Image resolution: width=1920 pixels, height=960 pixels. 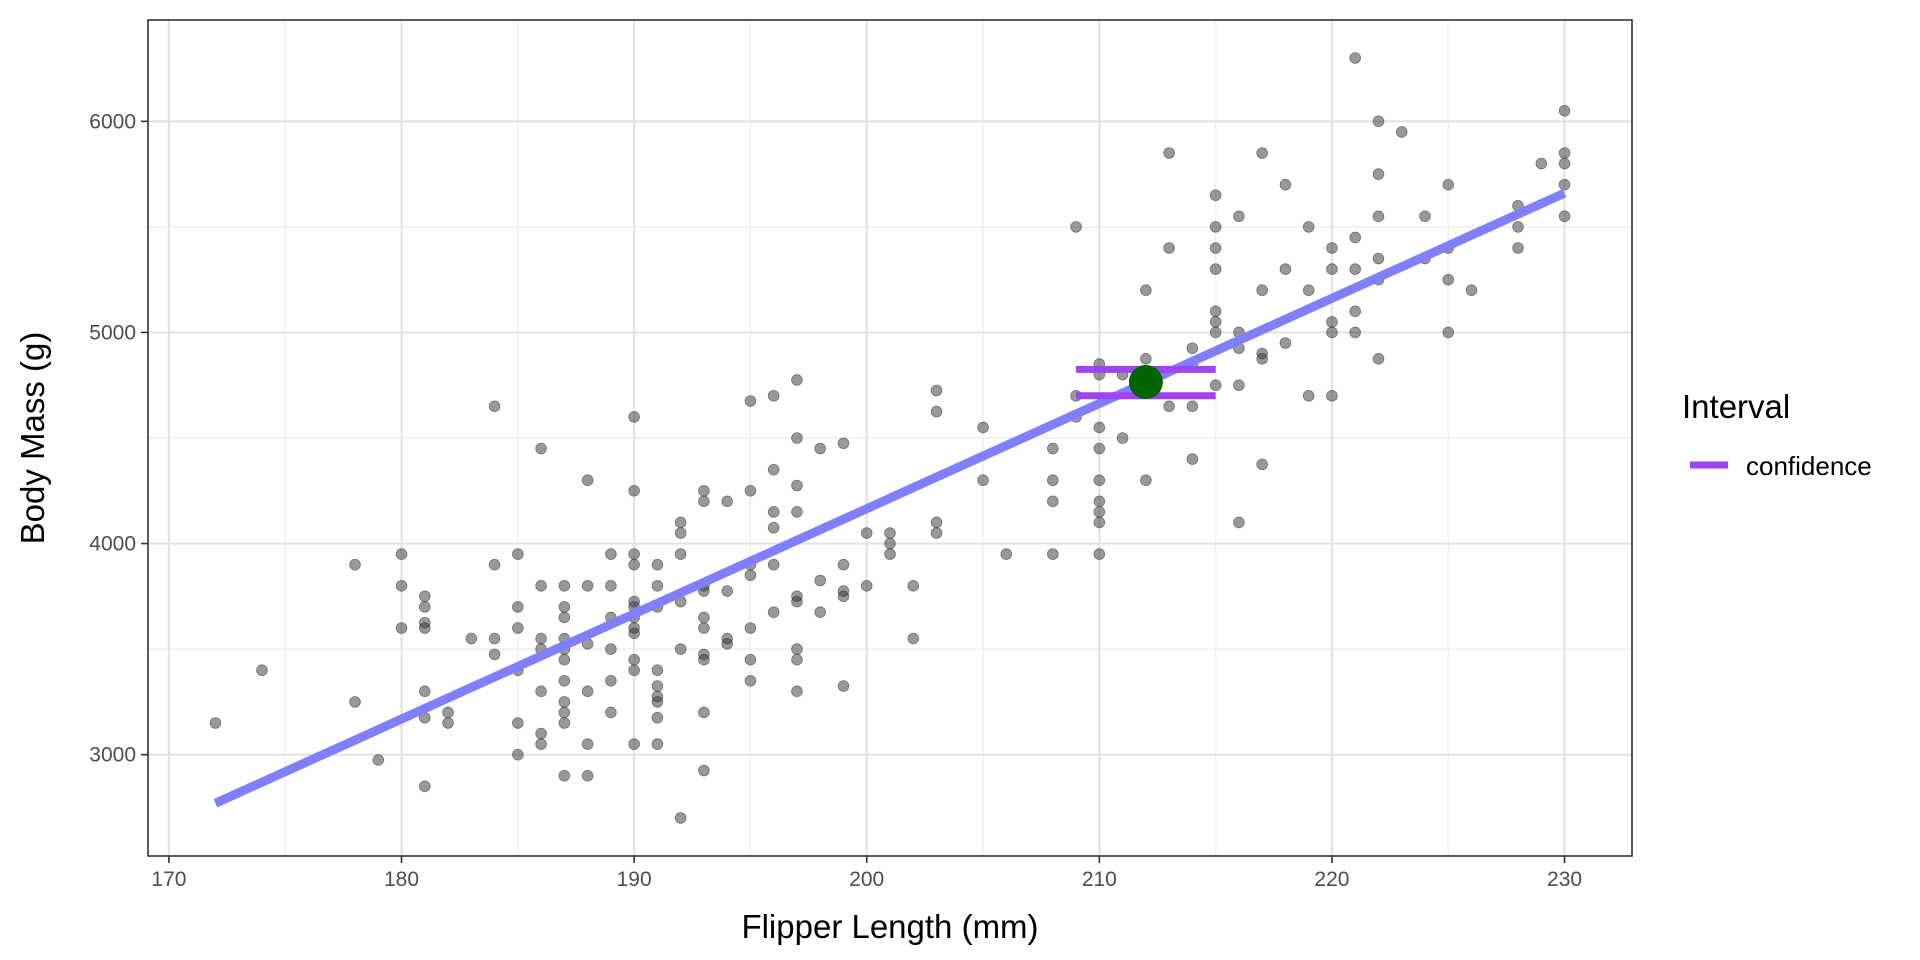 I want to click on prediction-point, so click(x=1145, y=382).